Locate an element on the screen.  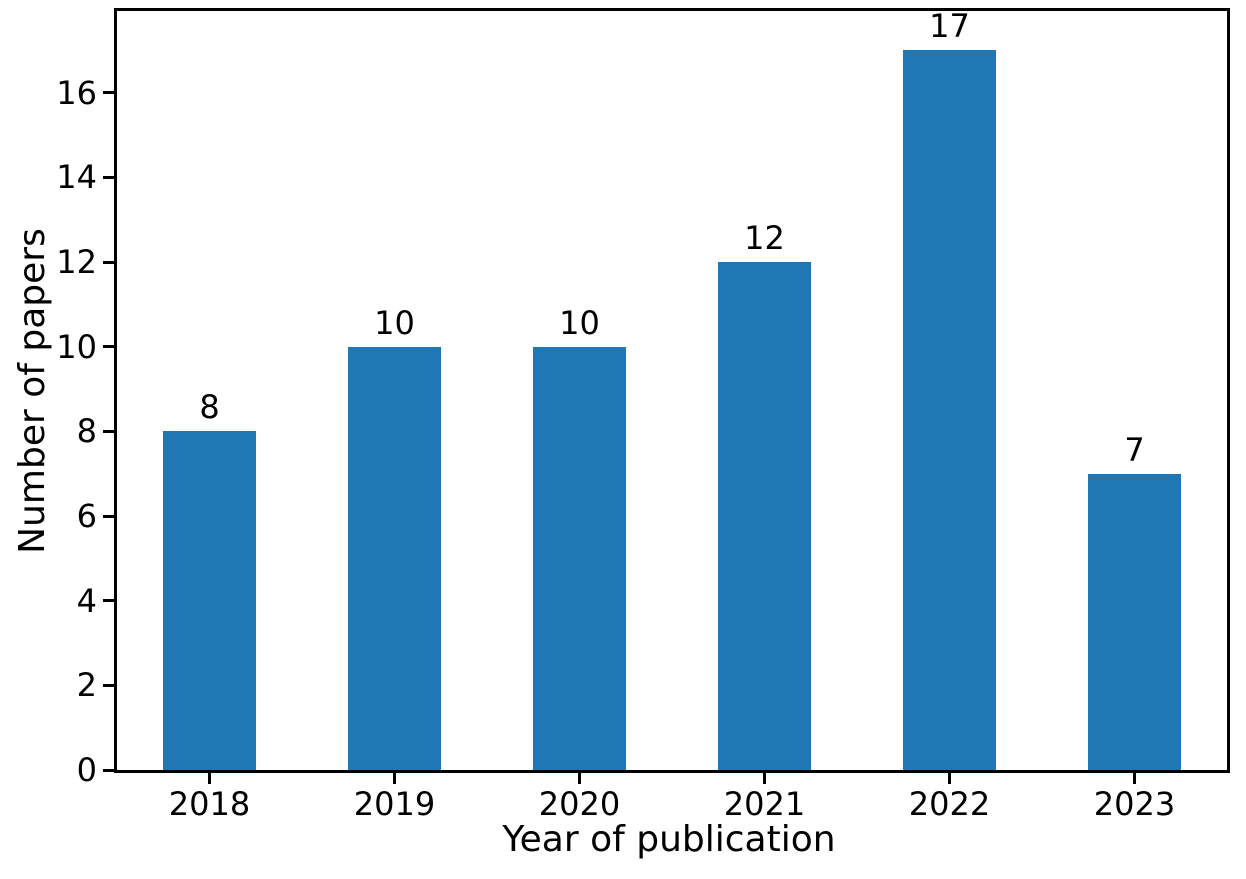
x-tick-label-2022: 2022 is located at coordinates (949, 804).